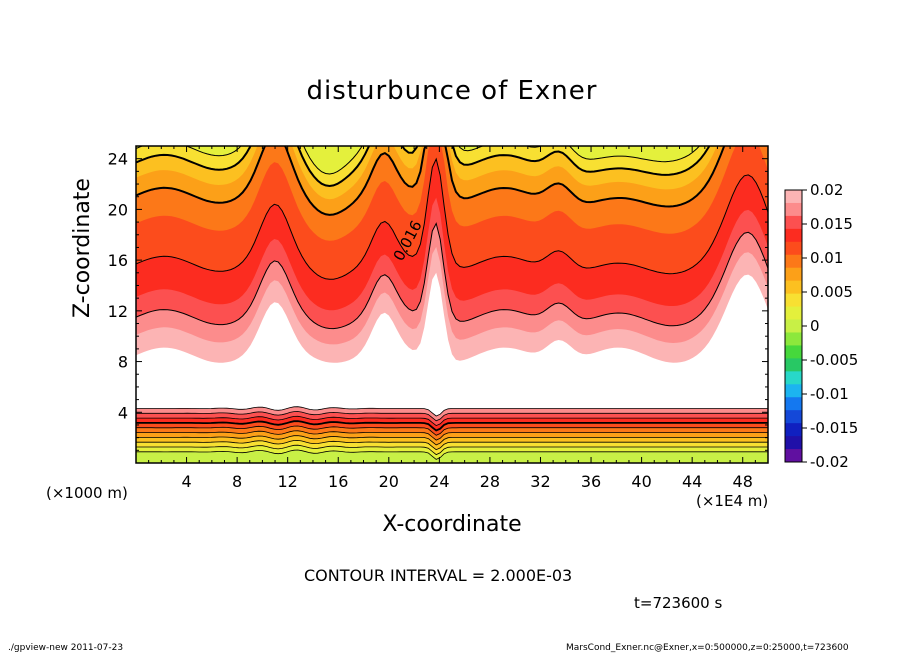  What do you see at coordinates (831, 292) in the screenshot?
I see `colorbar-tick-label: 0.005` at bounding box center [831, 292].